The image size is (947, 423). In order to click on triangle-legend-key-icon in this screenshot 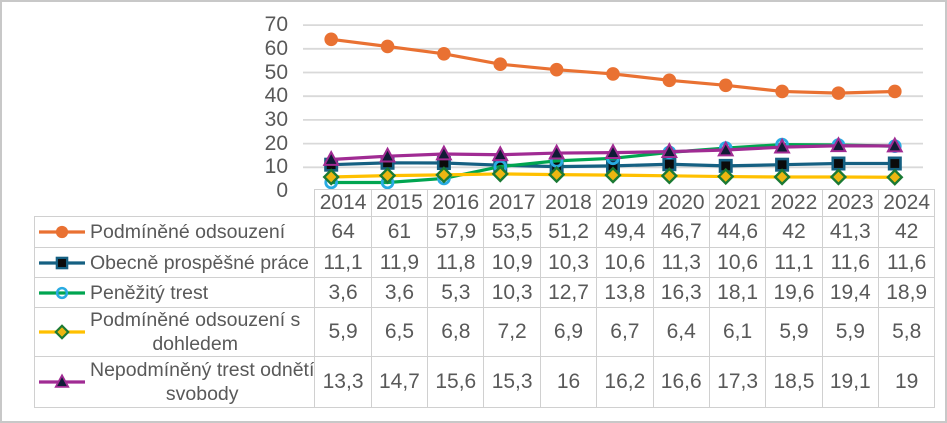, I will do `click(62, 380)`.